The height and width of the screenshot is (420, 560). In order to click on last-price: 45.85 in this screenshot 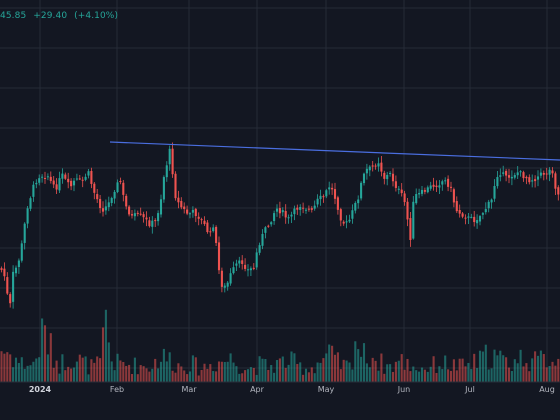, I will do `click(13, 16)`.